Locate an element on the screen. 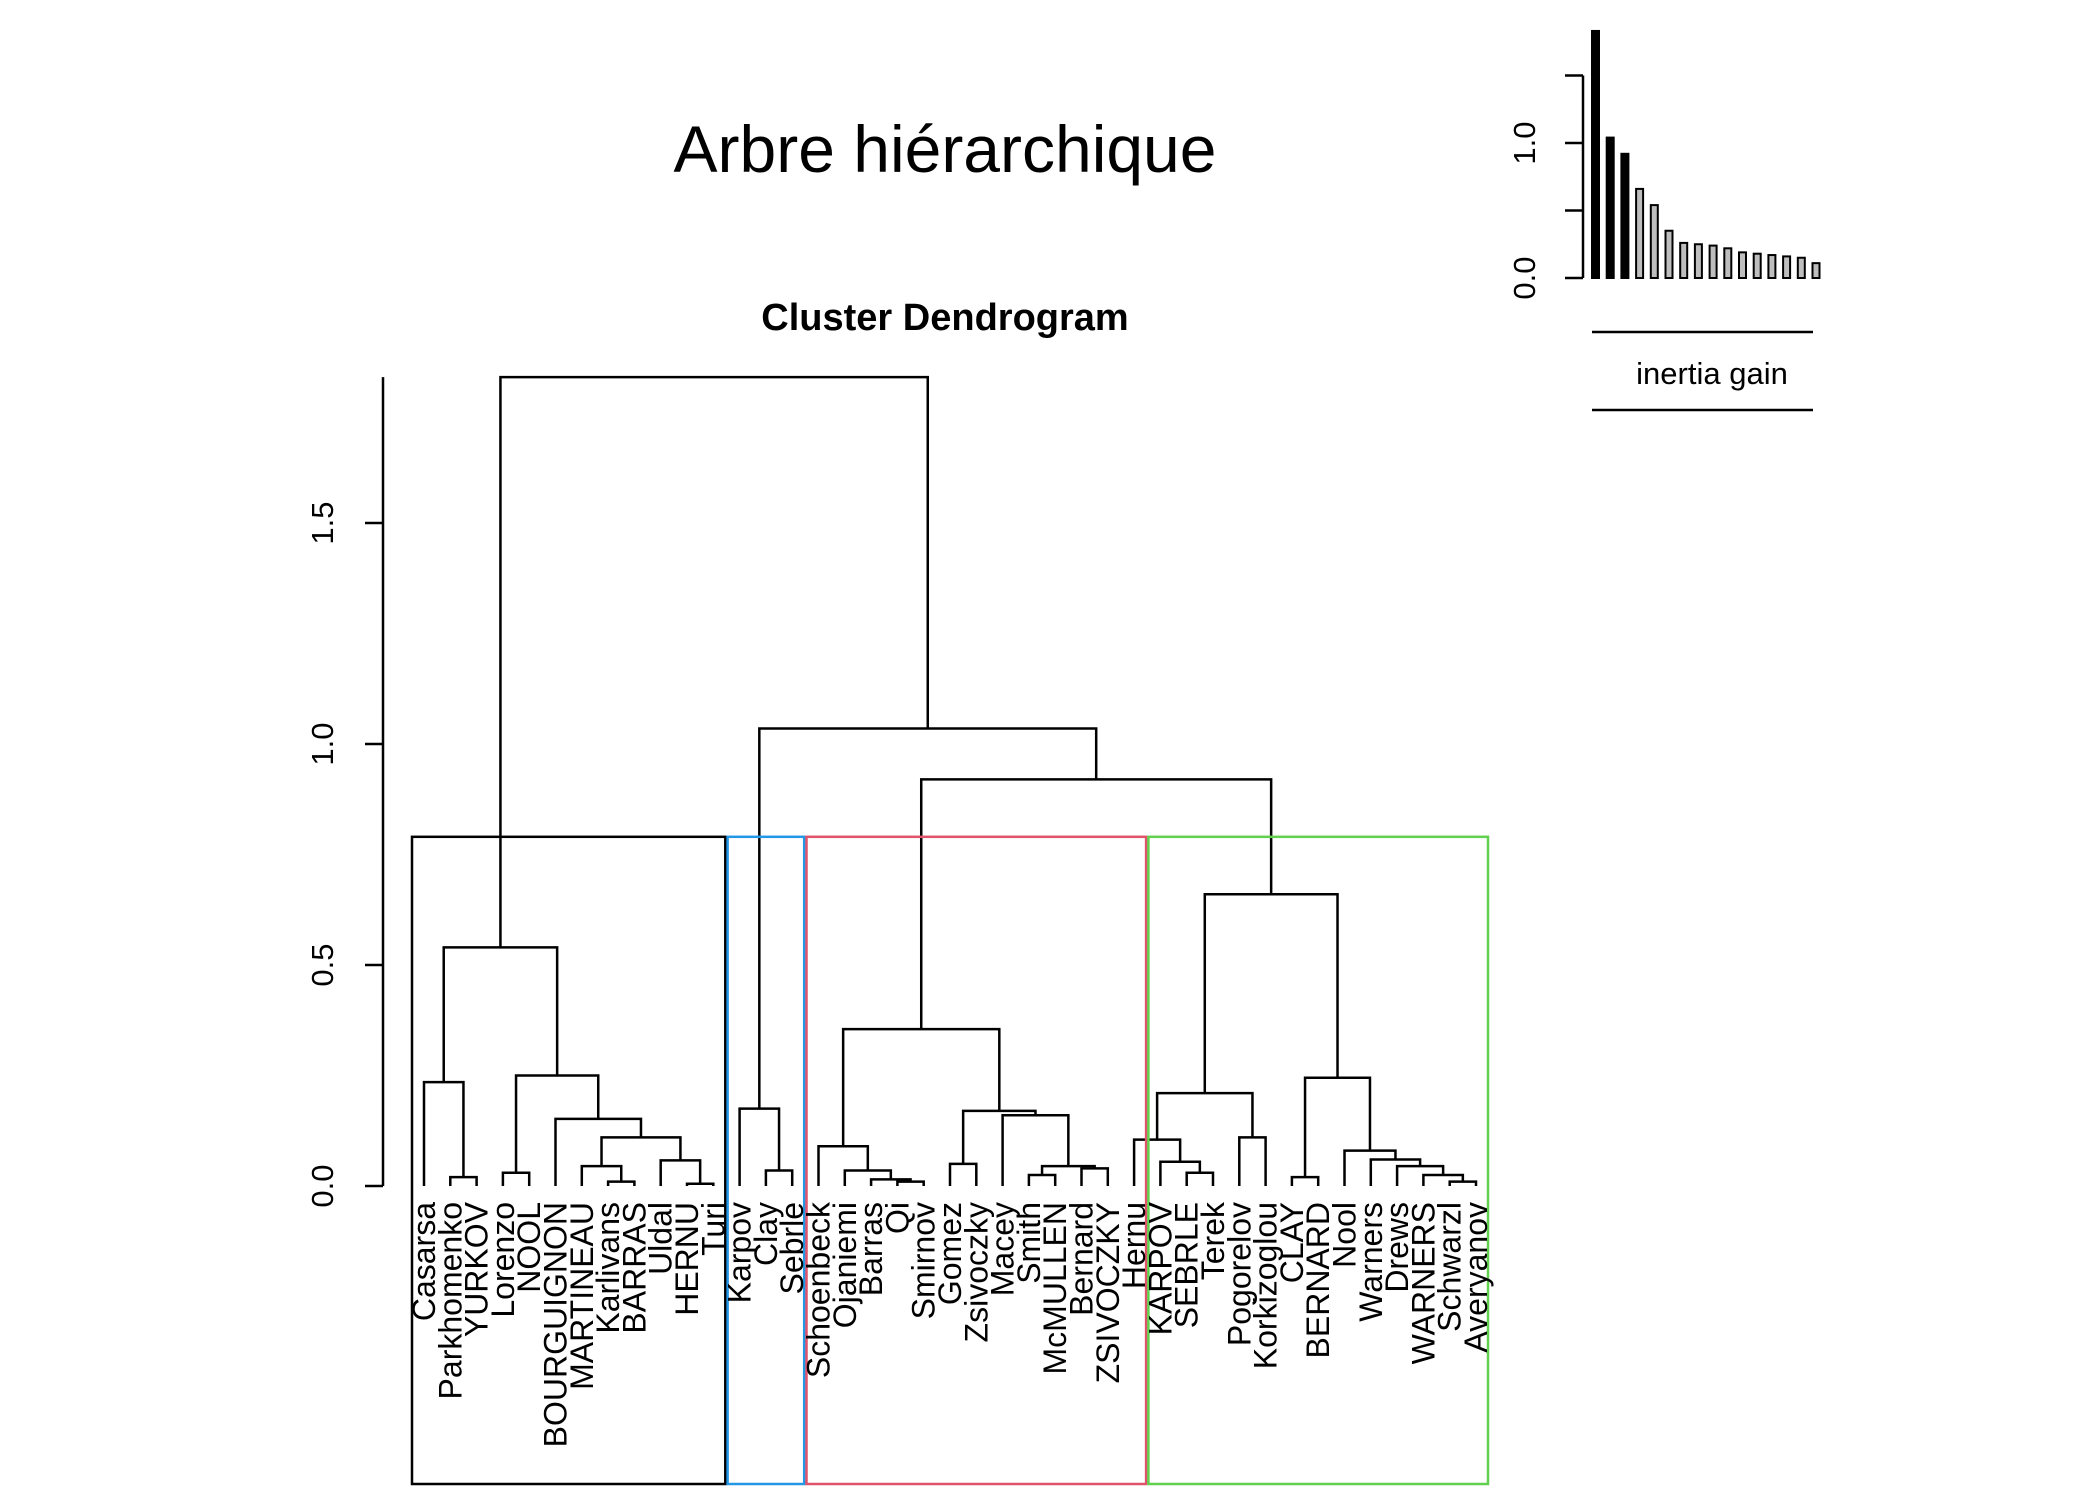 This screenshot has width=2100, height=1500. leaf-label: Smith is located at coordinates (1029, 1243).